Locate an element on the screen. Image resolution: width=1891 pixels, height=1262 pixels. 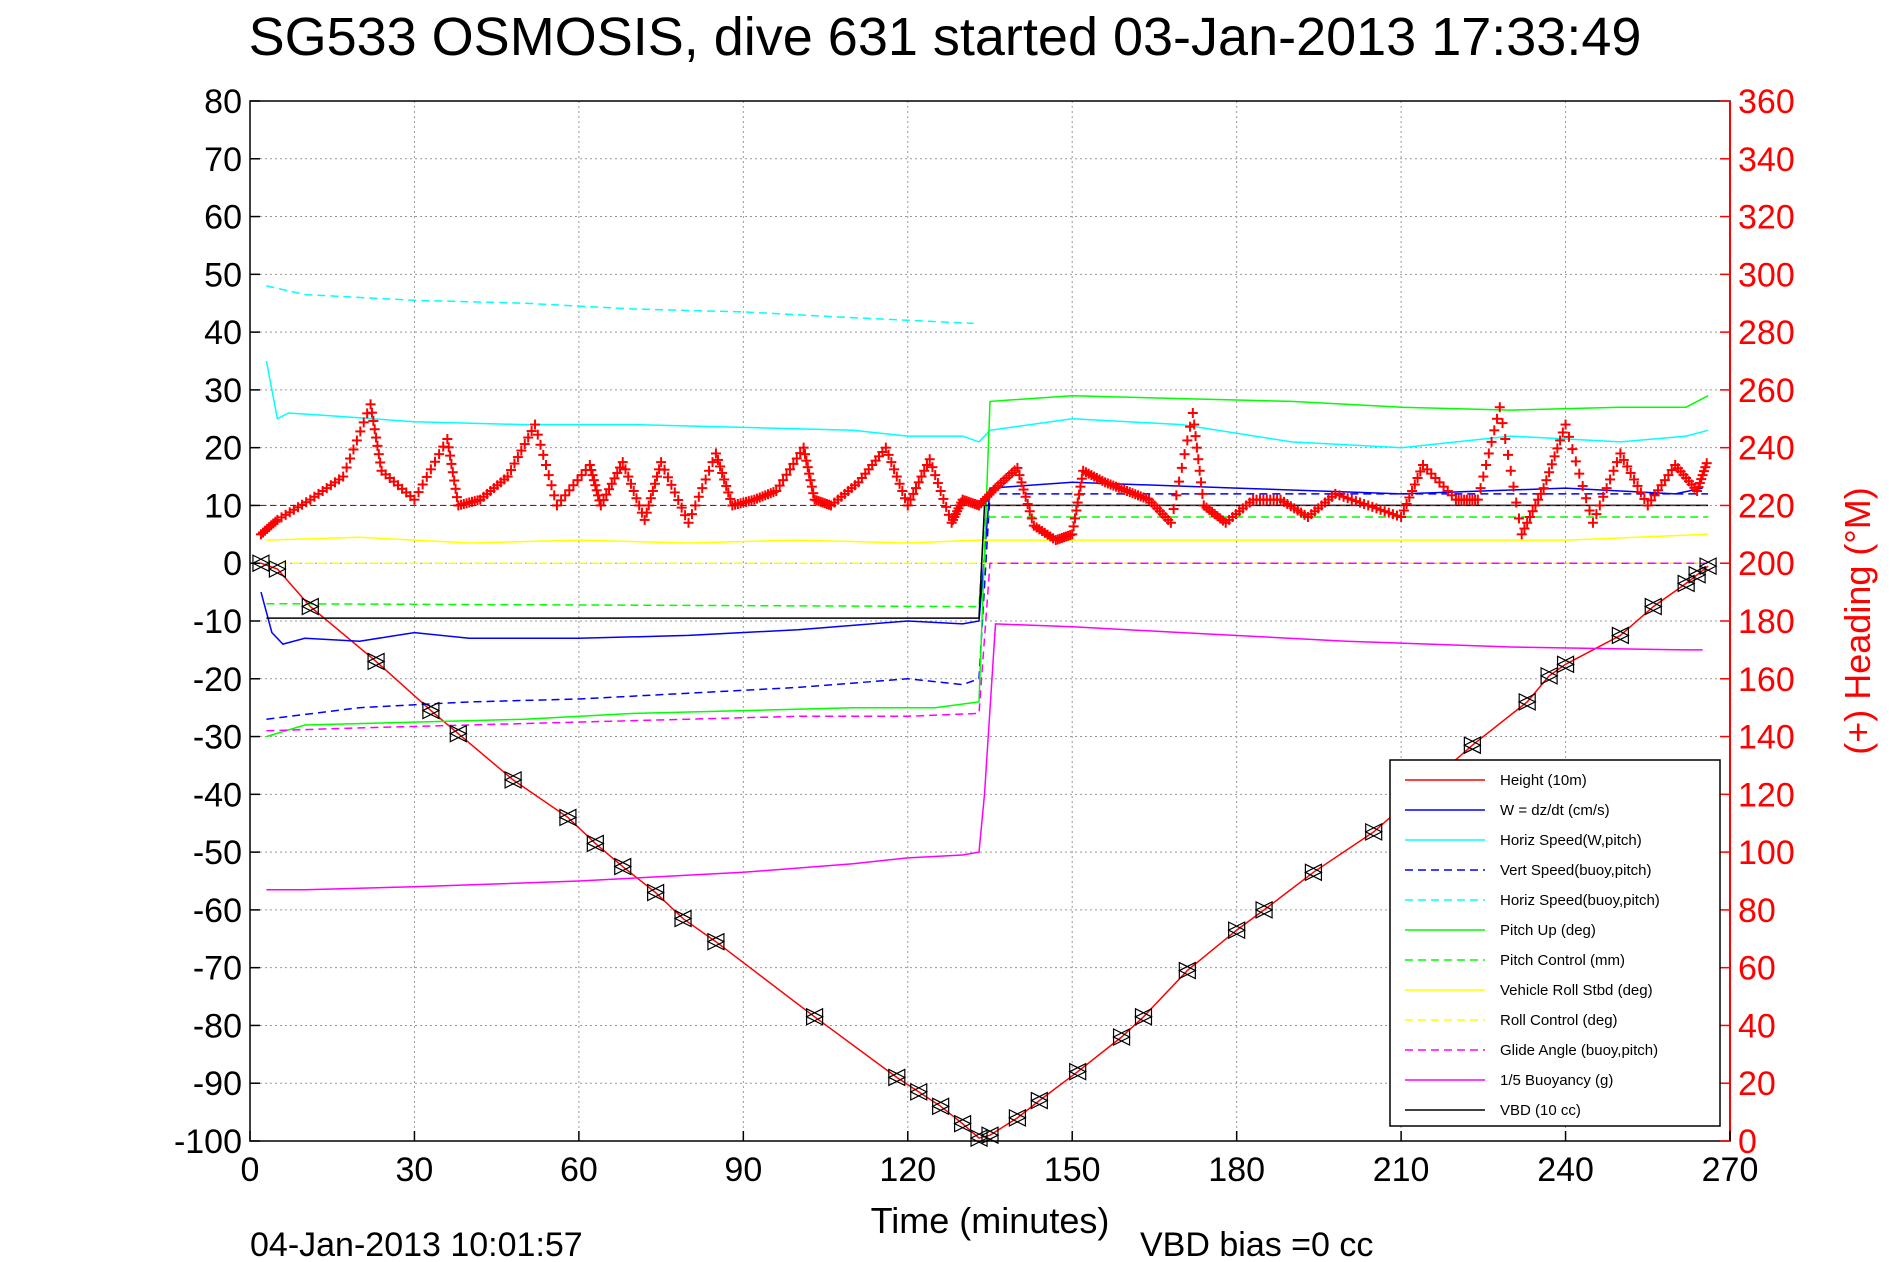
y-tick-label: 20 is located at coordinates (223, 449).